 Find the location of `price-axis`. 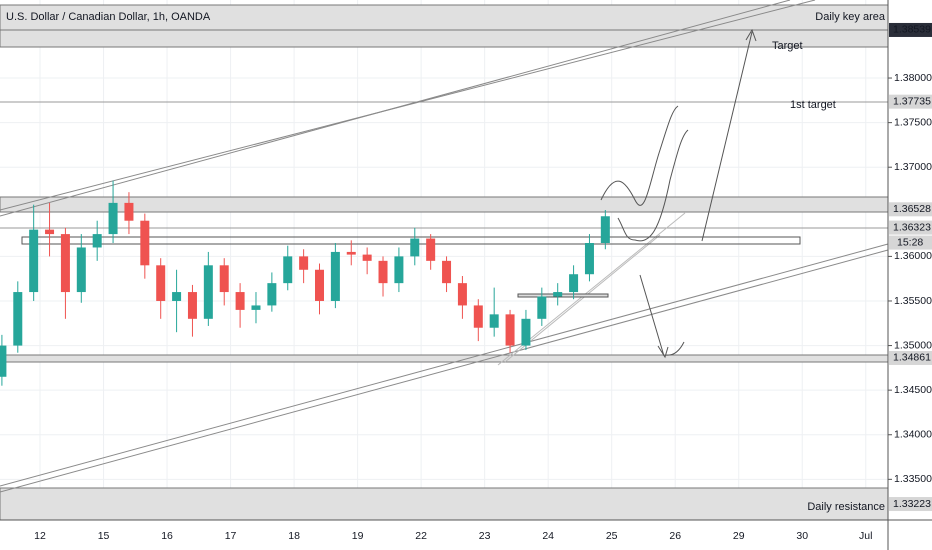

price-axis is located at coordinates (910, 275).